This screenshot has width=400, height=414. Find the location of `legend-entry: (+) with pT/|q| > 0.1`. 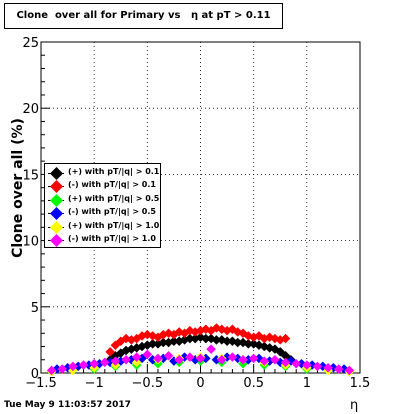

legend-entry: (+) with pT/|q| > 0.1 is located at coordinates (102, 173).